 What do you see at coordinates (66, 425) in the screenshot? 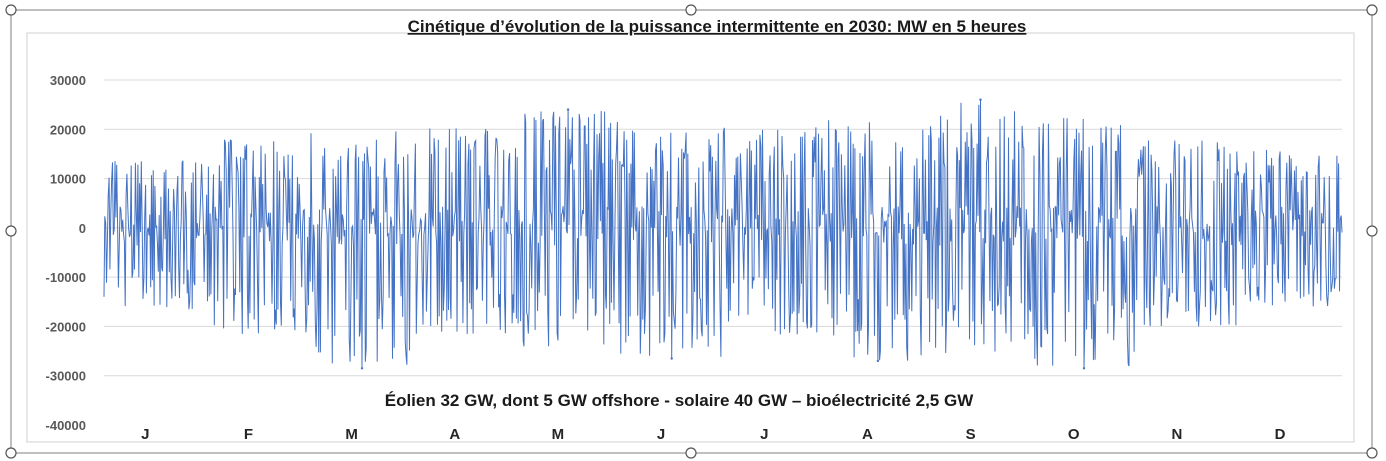
I see `y-tick-label: -40000` at bounding box center [66, 425].